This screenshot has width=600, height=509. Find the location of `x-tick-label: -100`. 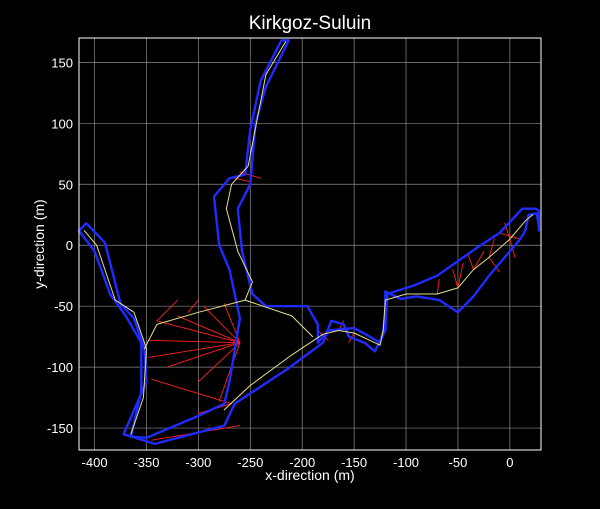

x-tick-label: -100 is located at coordinates (406, 462).